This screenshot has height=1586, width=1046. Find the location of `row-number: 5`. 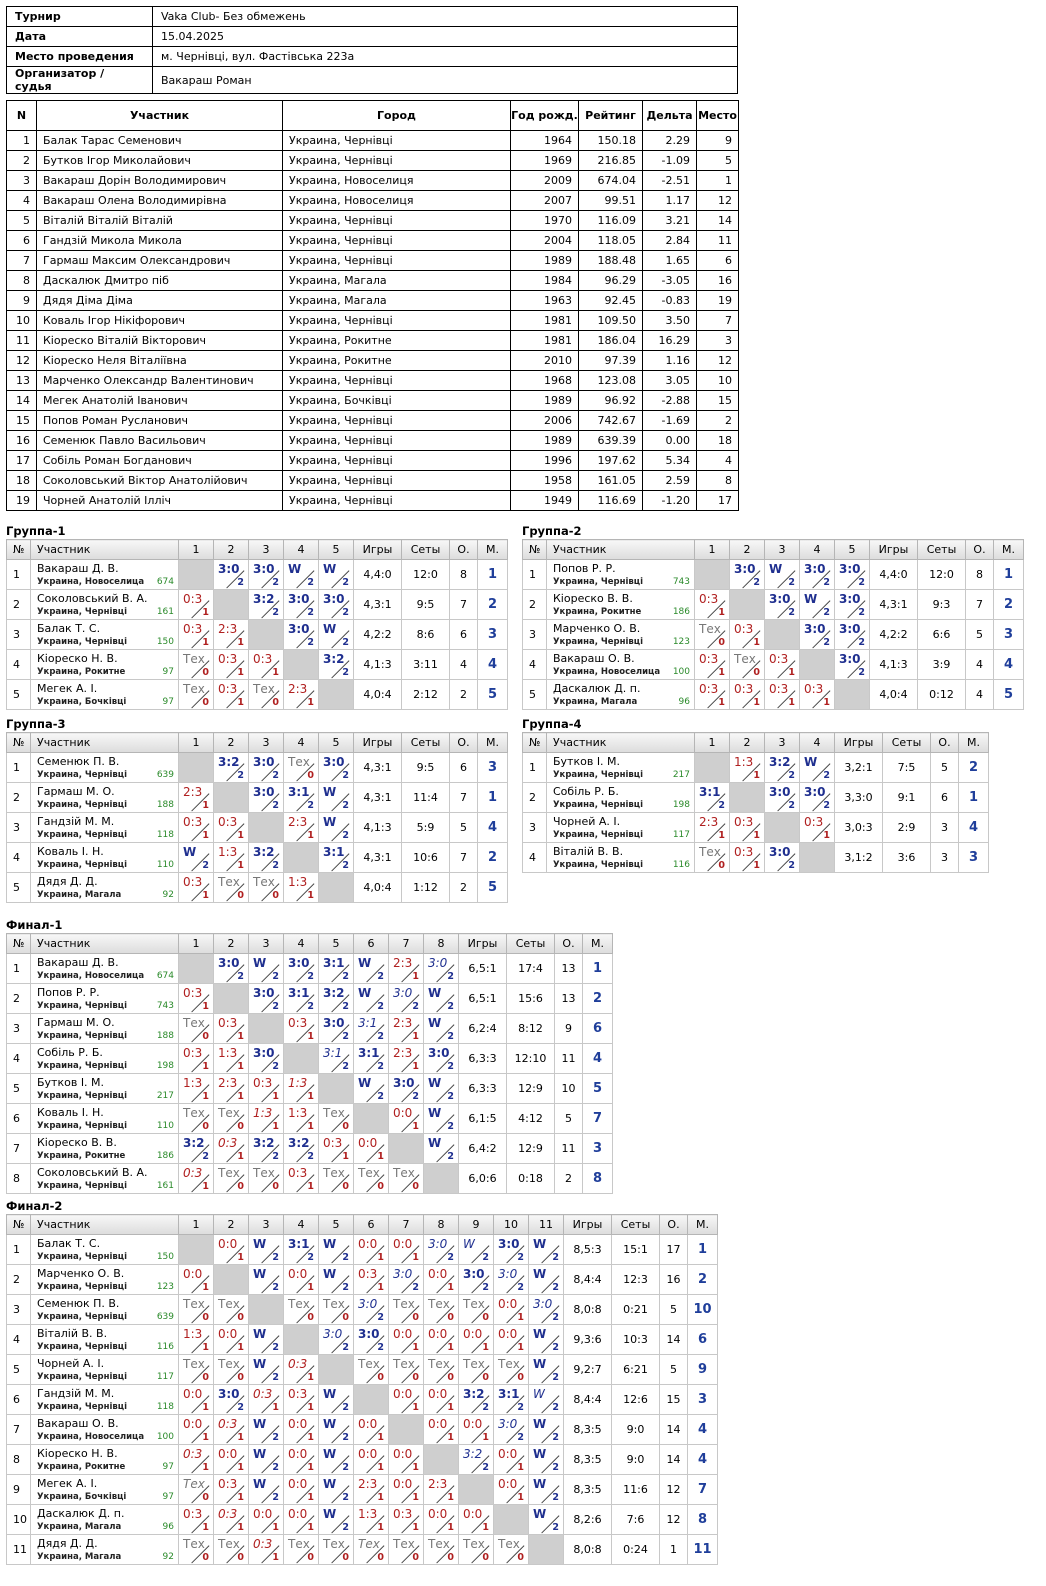

row-number: 5 is located at coordinates (18, 1369).